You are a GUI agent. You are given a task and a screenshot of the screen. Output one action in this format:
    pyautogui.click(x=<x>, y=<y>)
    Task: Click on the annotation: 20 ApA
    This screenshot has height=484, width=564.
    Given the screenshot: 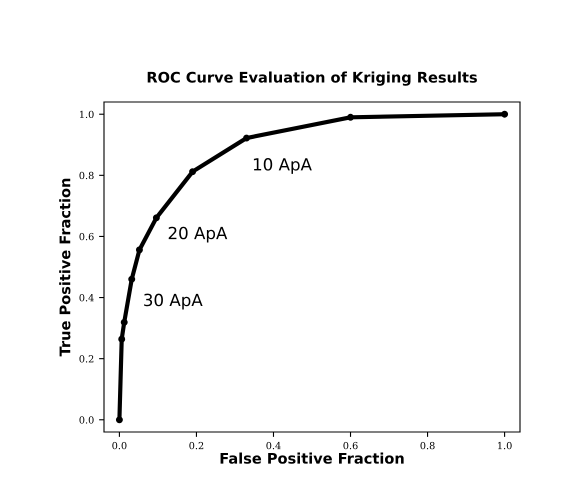 What is the action you would take?
    pyautogui.click(x=198, y=234)
    